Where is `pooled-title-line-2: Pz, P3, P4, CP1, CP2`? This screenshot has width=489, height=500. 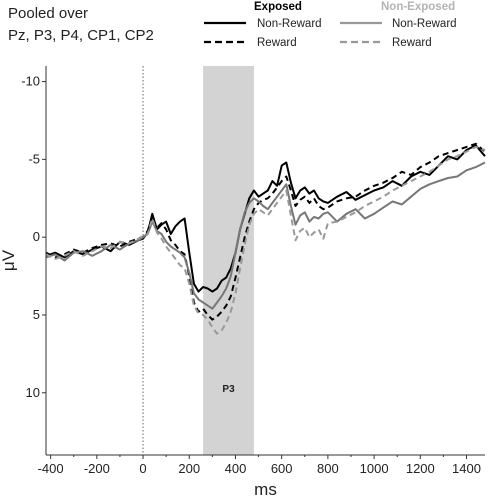 pooled-title-line-2: Pz, P3, P4, CP1, CP2 is located at coordinates (81, 35).